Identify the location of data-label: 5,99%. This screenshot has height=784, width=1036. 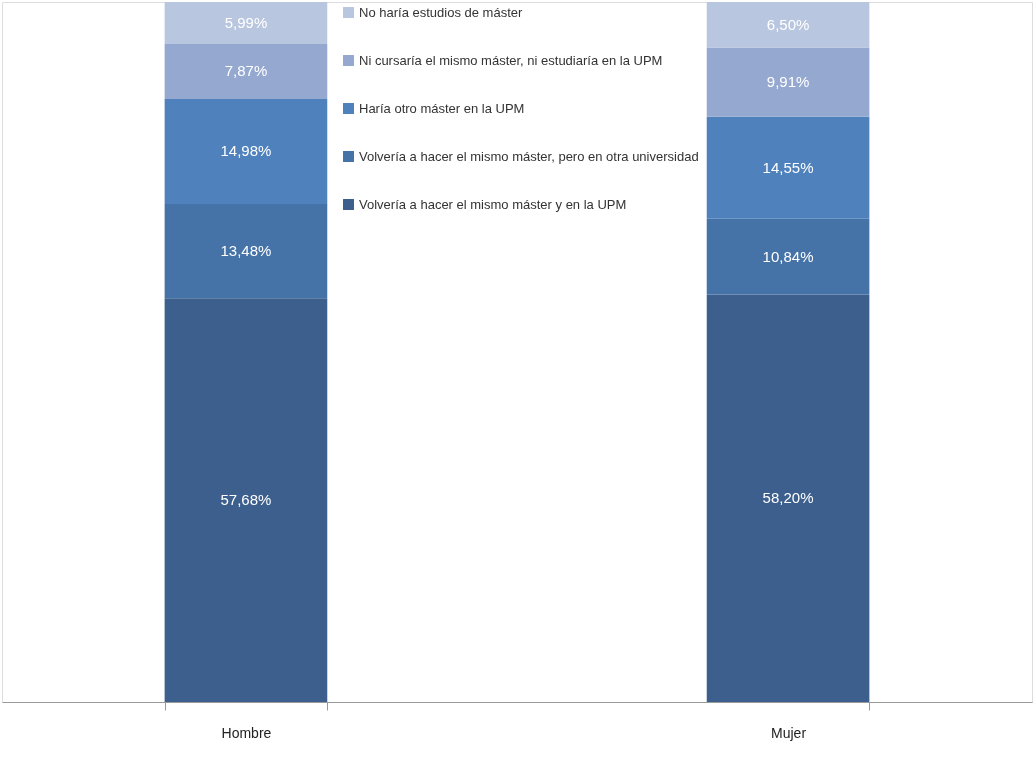
(246, 22).